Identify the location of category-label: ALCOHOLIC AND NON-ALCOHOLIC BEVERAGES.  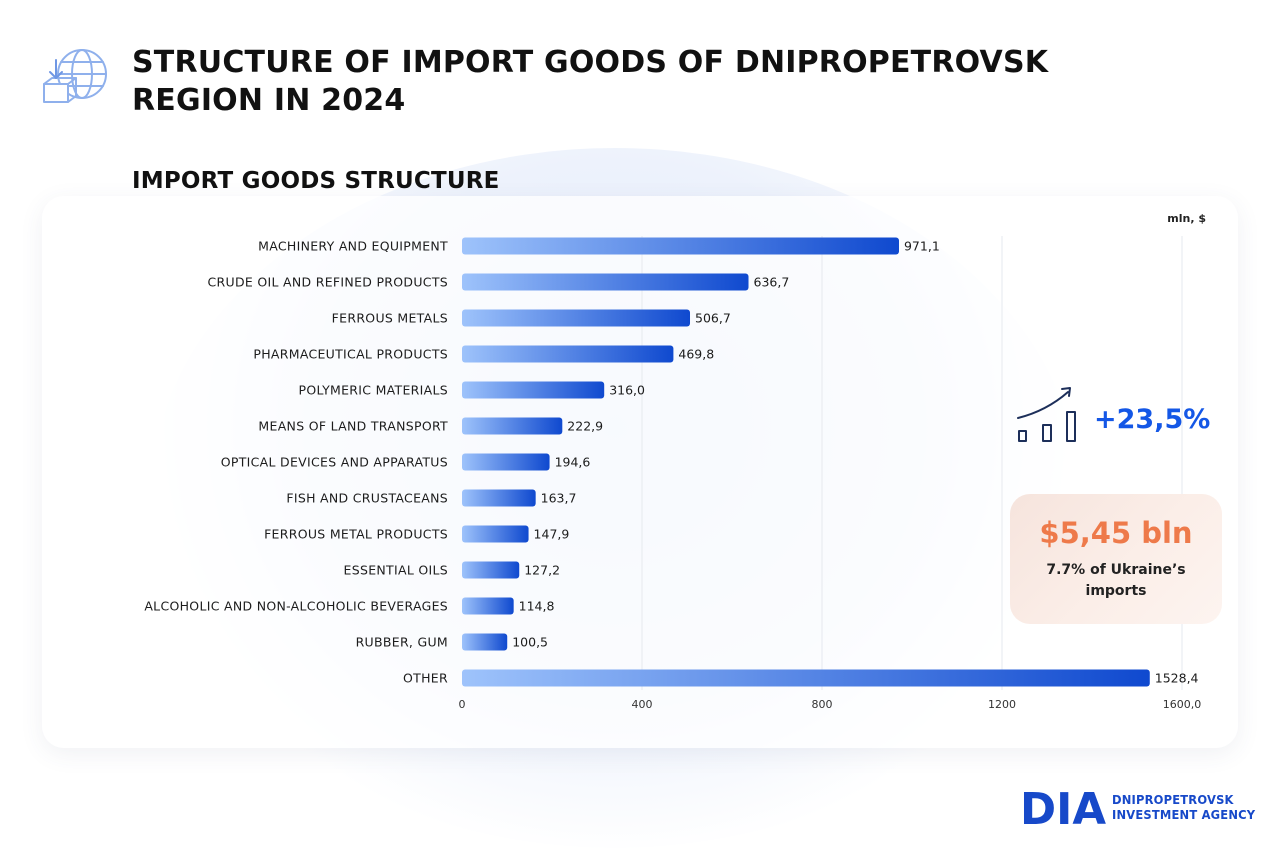
(296, 606).